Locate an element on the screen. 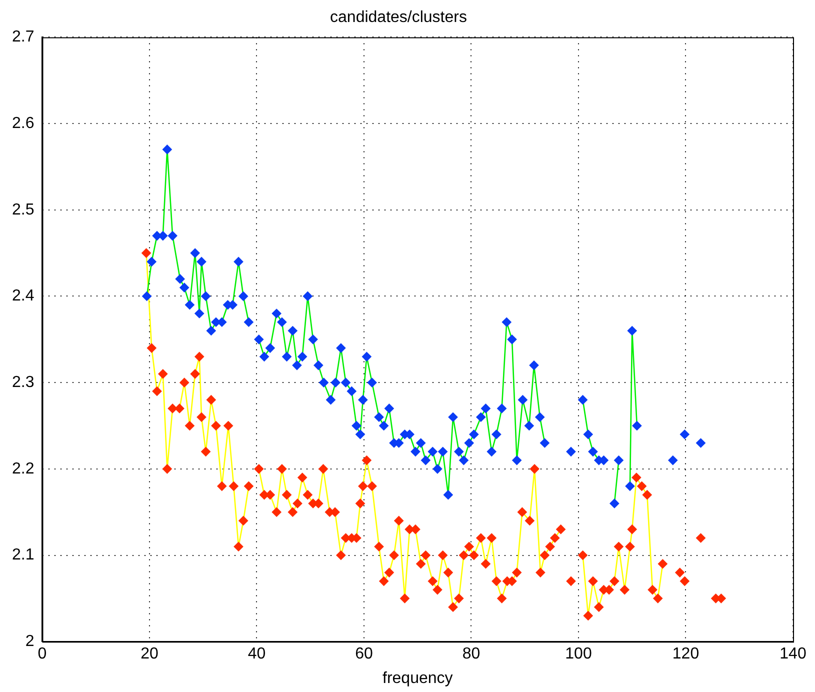 Image resolution: width=815 pixels, height=692 pixels. y-tick-label: 2.2 is located at coordinates (23, 469).